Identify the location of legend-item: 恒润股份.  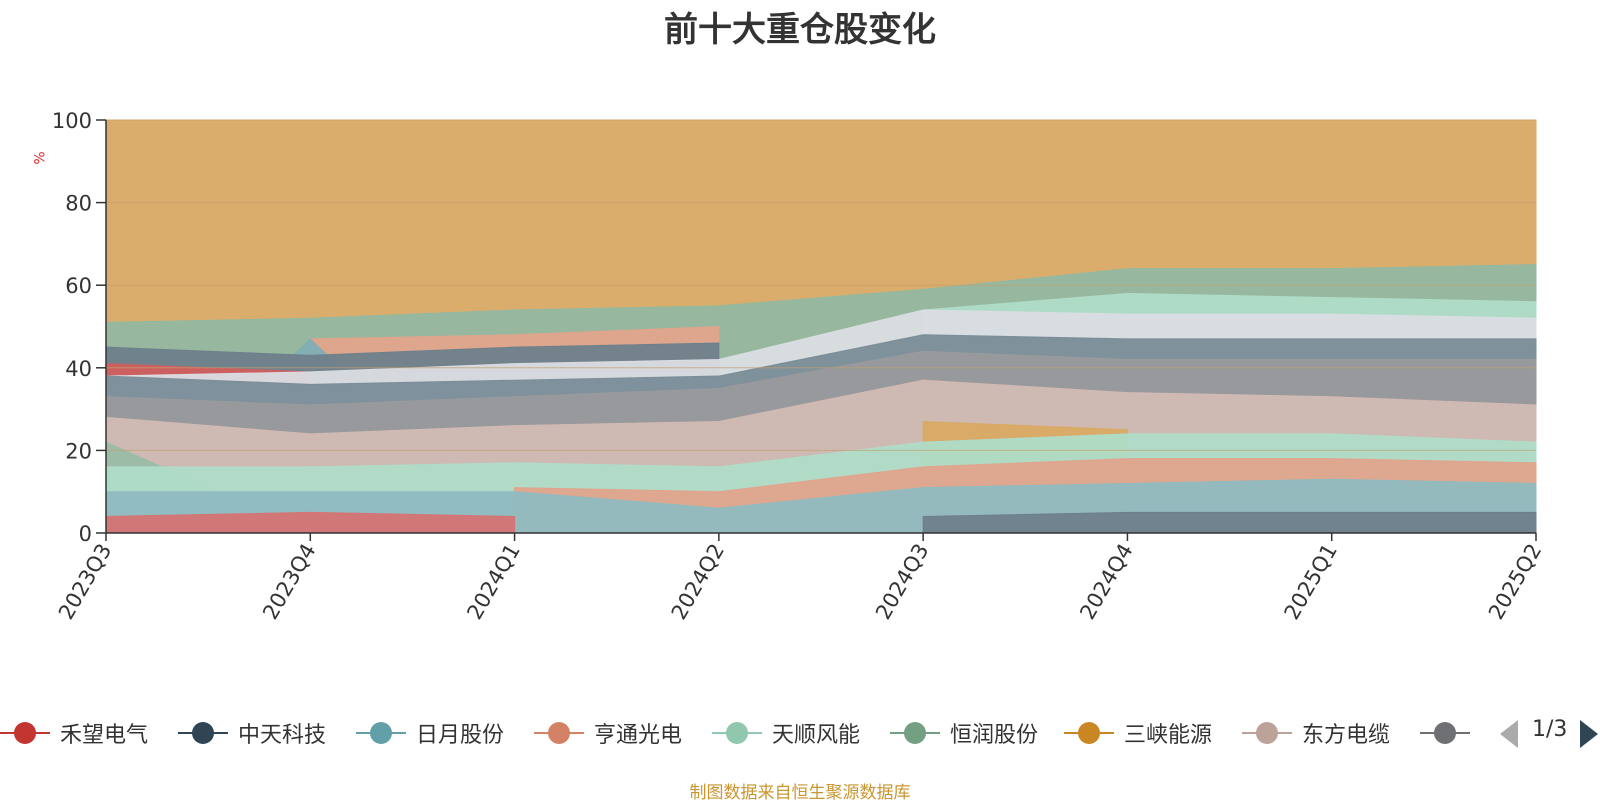
(964, 733).